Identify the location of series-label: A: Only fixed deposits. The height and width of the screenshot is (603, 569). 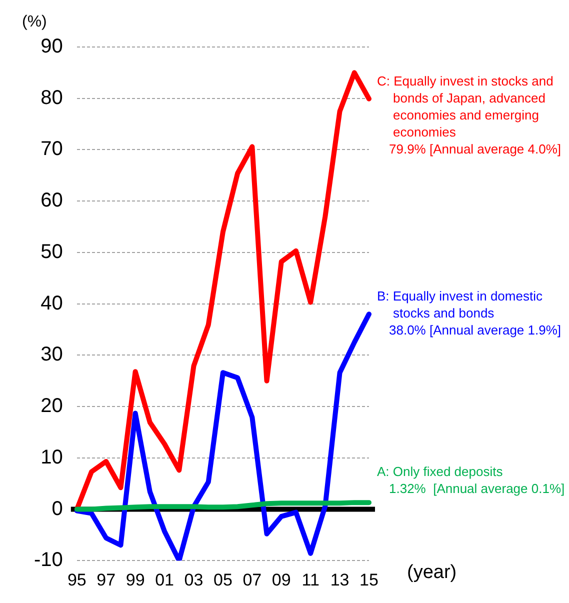
(440, 472).